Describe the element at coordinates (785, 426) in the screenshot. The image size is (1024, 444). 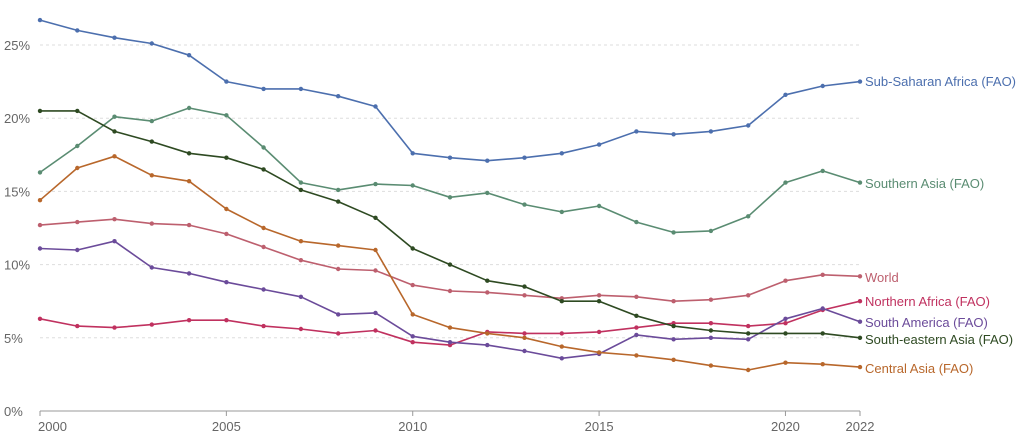
I see `x-tick-label: 2020` at that location.